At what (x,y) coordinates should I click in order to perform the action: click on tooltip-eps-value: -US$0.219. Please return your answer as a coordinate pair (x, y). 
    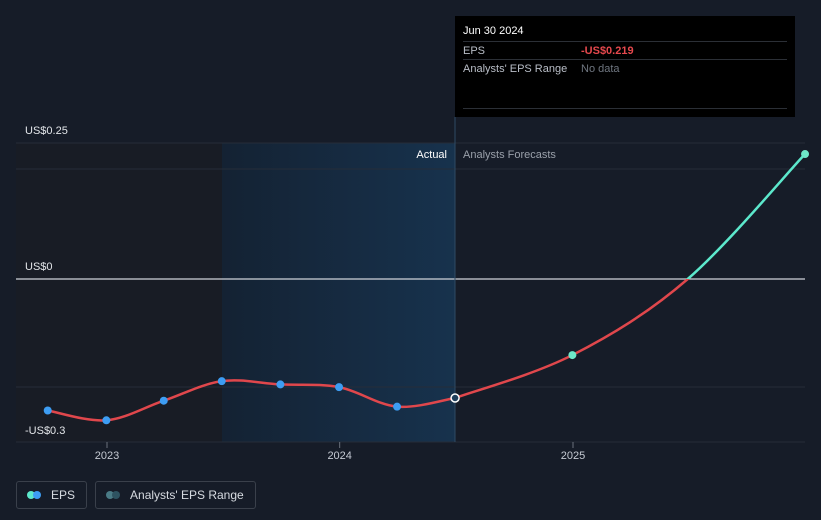
    Looking at the image, I should click on (607, 50).